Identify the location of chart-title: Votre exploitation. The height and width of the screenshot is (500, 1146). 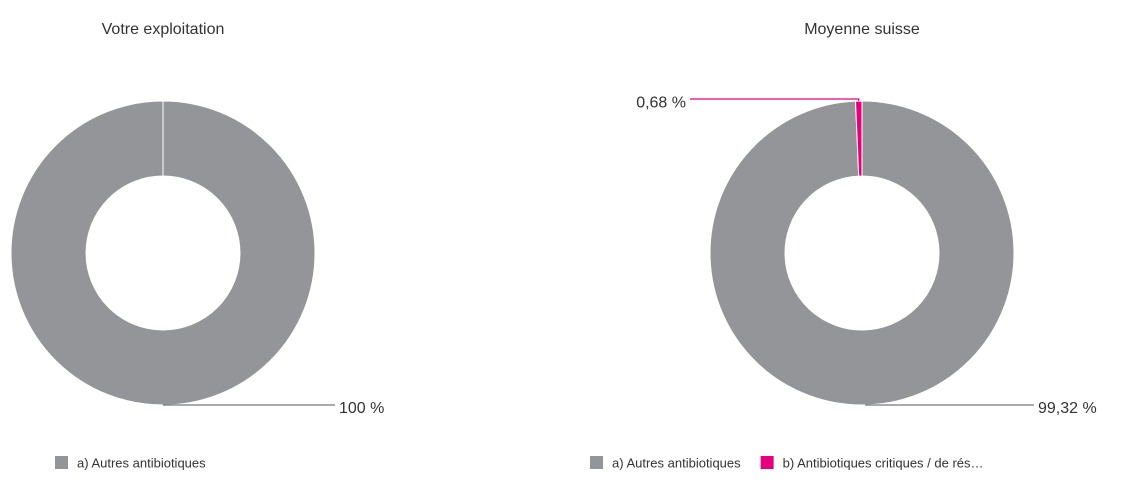
(163, 29).